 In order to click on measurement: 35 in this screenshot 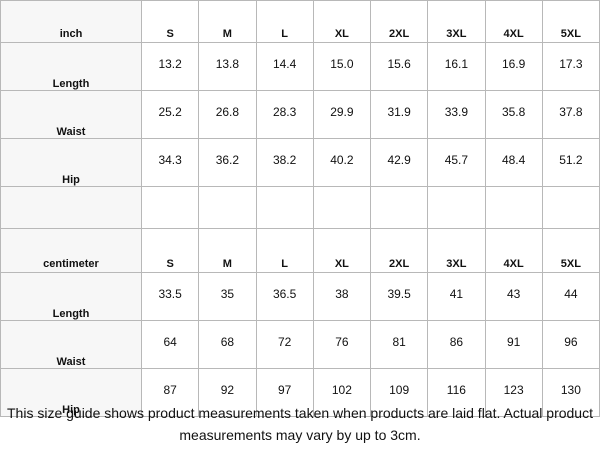, I will do `click(227, 296)`.